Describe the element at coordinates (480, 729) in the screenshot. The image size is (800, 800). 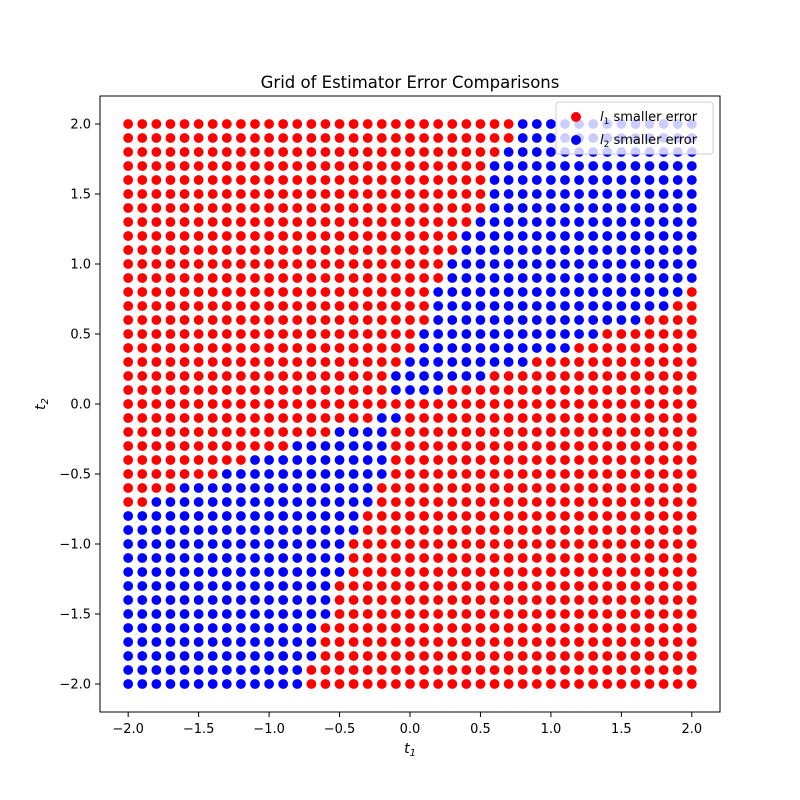
I see `x-tick-label: 0.5` at that location.